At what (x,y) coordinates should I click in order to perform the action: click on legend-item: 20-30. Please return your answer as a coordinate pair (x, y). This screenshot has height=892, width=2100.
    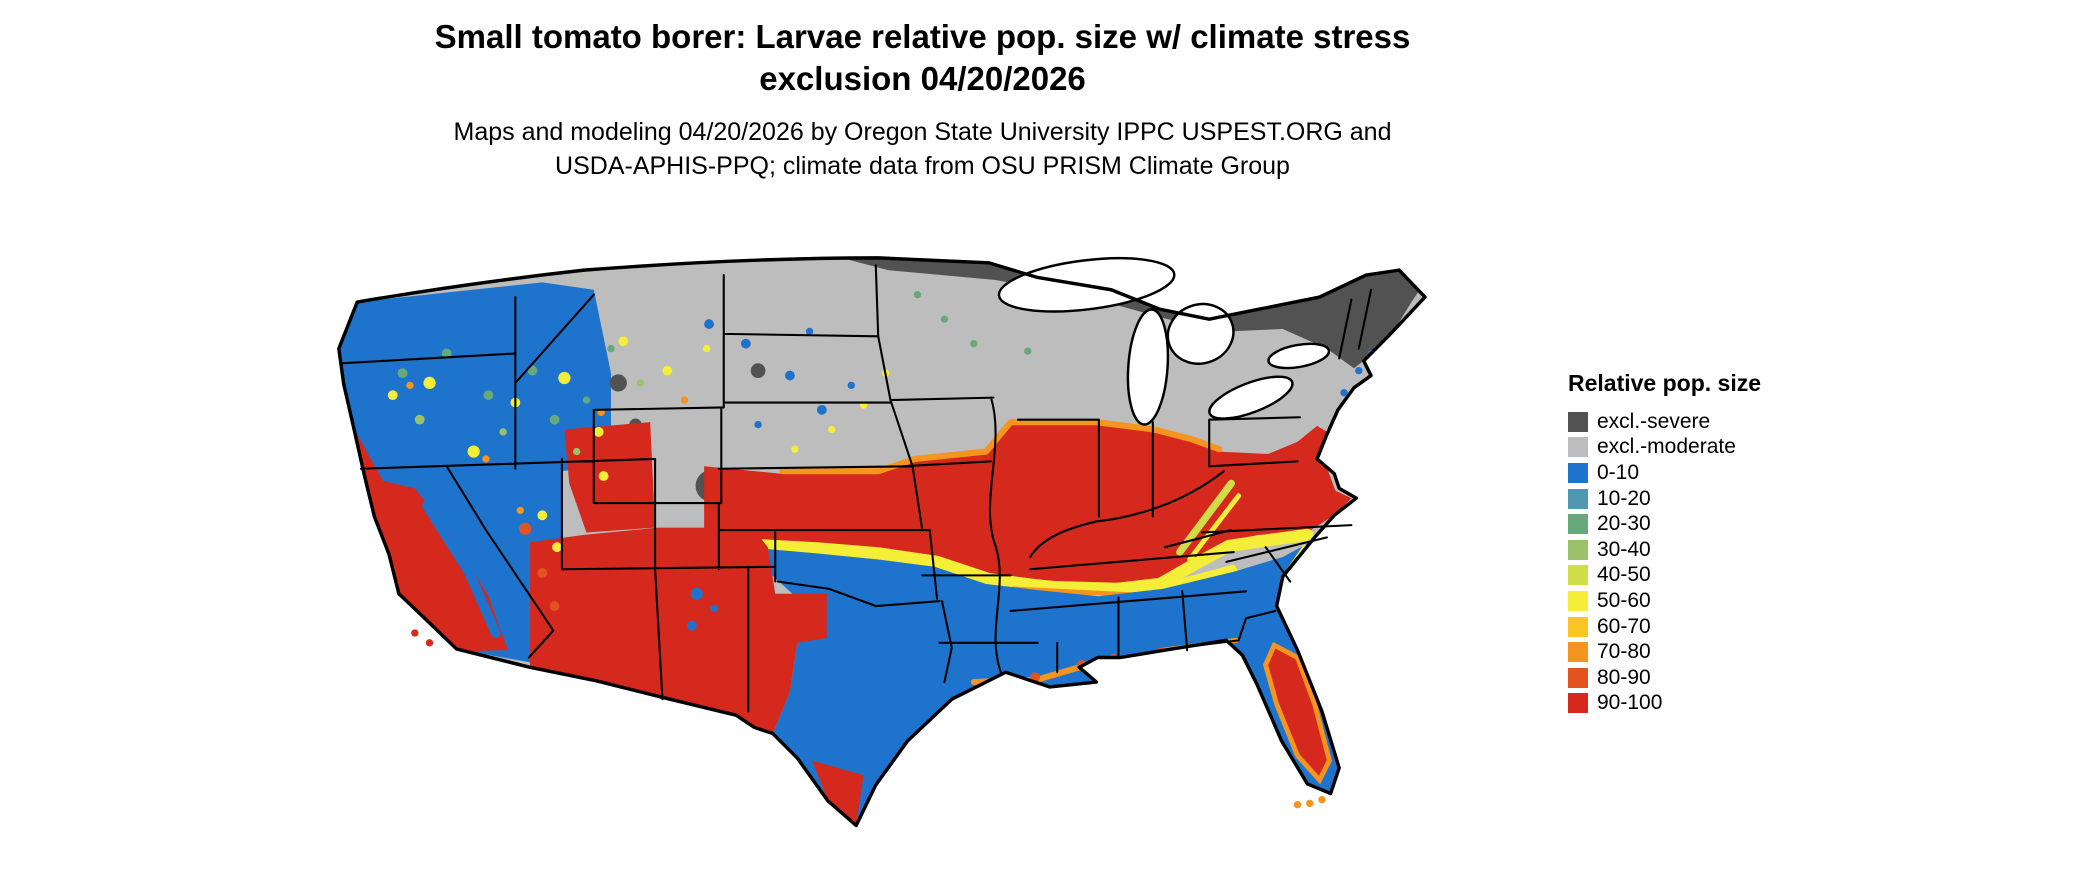
    Looking at the image, I should click on (1664, 524).